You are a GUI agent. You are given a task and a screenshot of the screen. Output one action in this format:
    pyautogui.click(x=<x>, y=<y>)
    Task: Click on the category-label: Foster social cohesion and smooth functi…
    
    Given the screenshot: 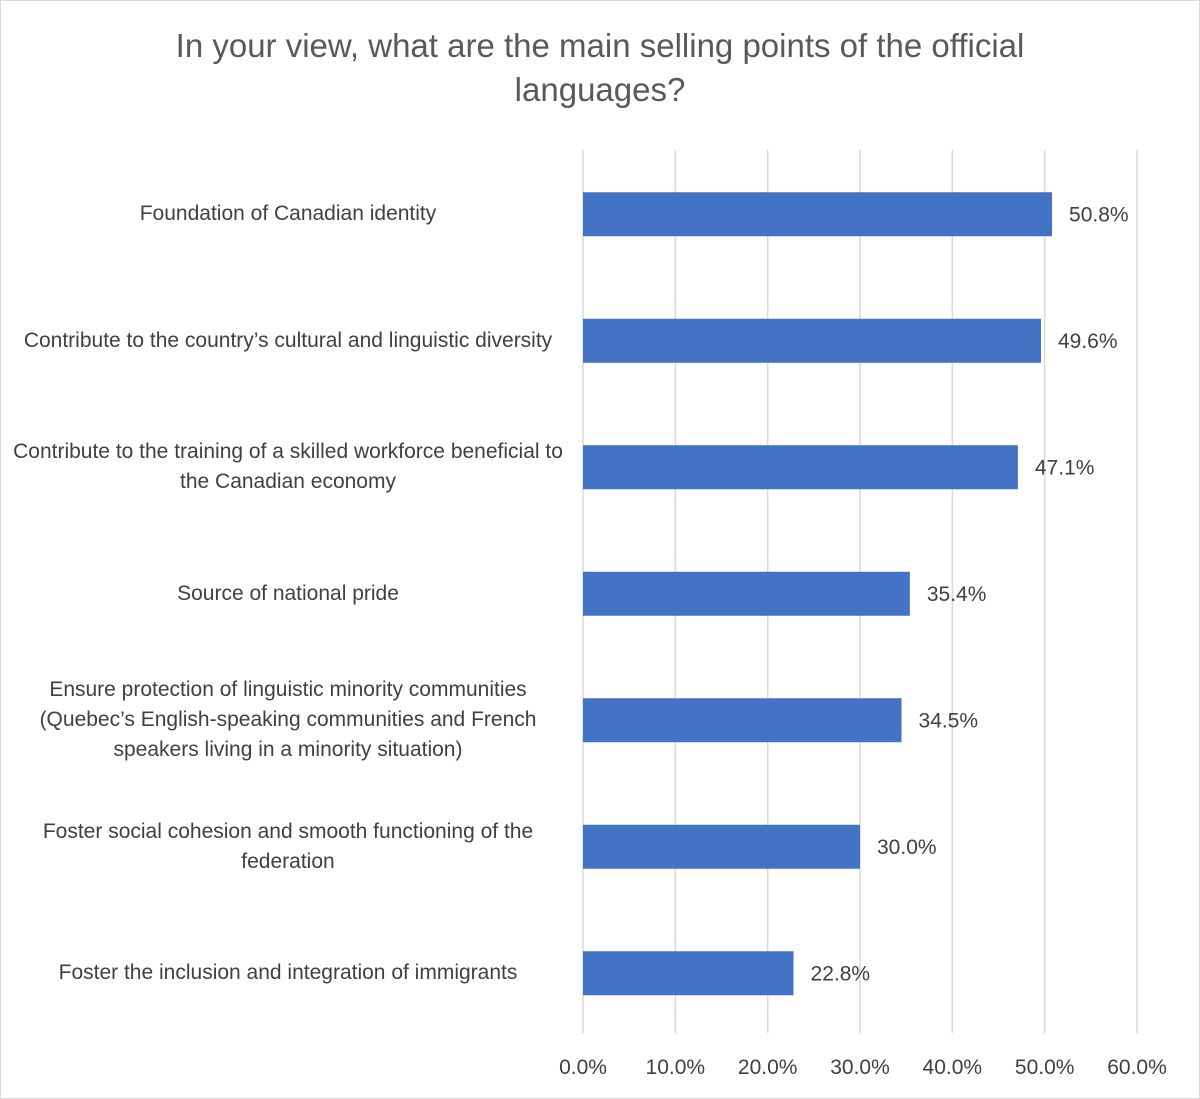 What is the action you would take?
    pyautogui.click(x=288, y=846)
    